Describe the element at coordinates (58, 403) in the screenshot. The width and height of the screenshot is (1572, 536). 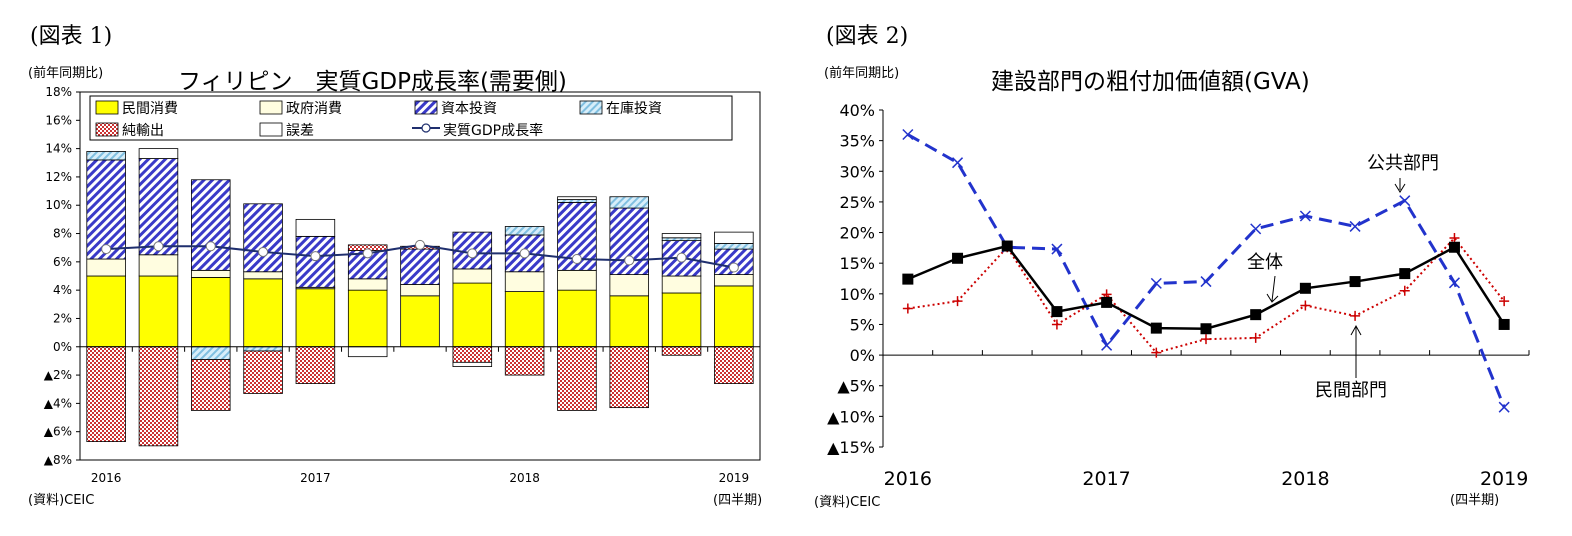
I see `y-tick-label: ▲4%` at that location.